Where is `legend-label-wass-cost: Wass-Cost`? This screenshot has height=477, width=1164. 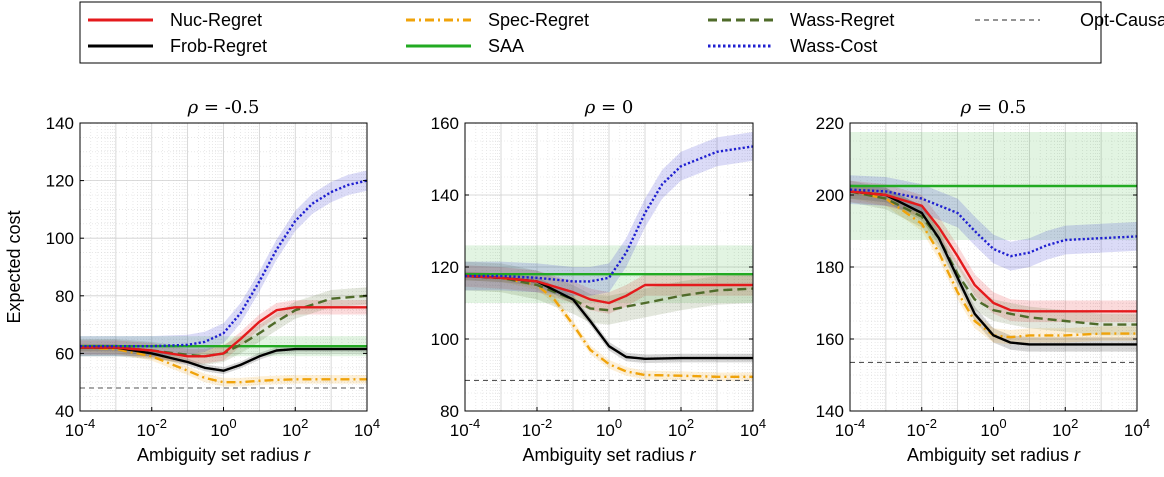
legend-label-wass-cost: Wass-Cost is located at coordinates (833, 46).